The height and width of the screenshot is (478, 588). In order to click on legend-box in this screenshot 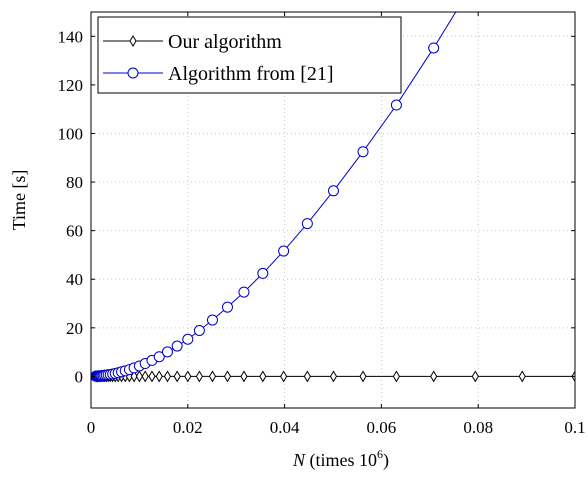, I will do `click(249, 55)`.